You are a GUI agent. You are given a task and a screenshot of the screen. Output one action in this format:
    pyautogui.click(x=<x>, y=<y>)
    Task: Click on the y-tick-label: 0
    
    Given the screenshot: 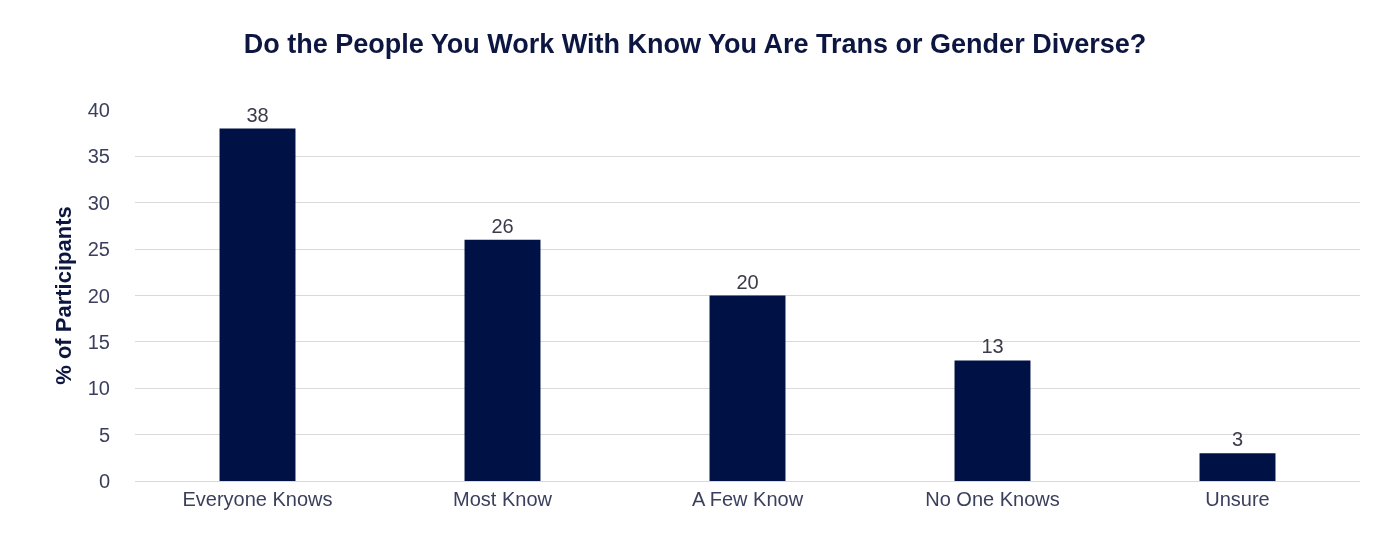 What is the action you would take?
    pyautogui.click(x=104, y=481)
    